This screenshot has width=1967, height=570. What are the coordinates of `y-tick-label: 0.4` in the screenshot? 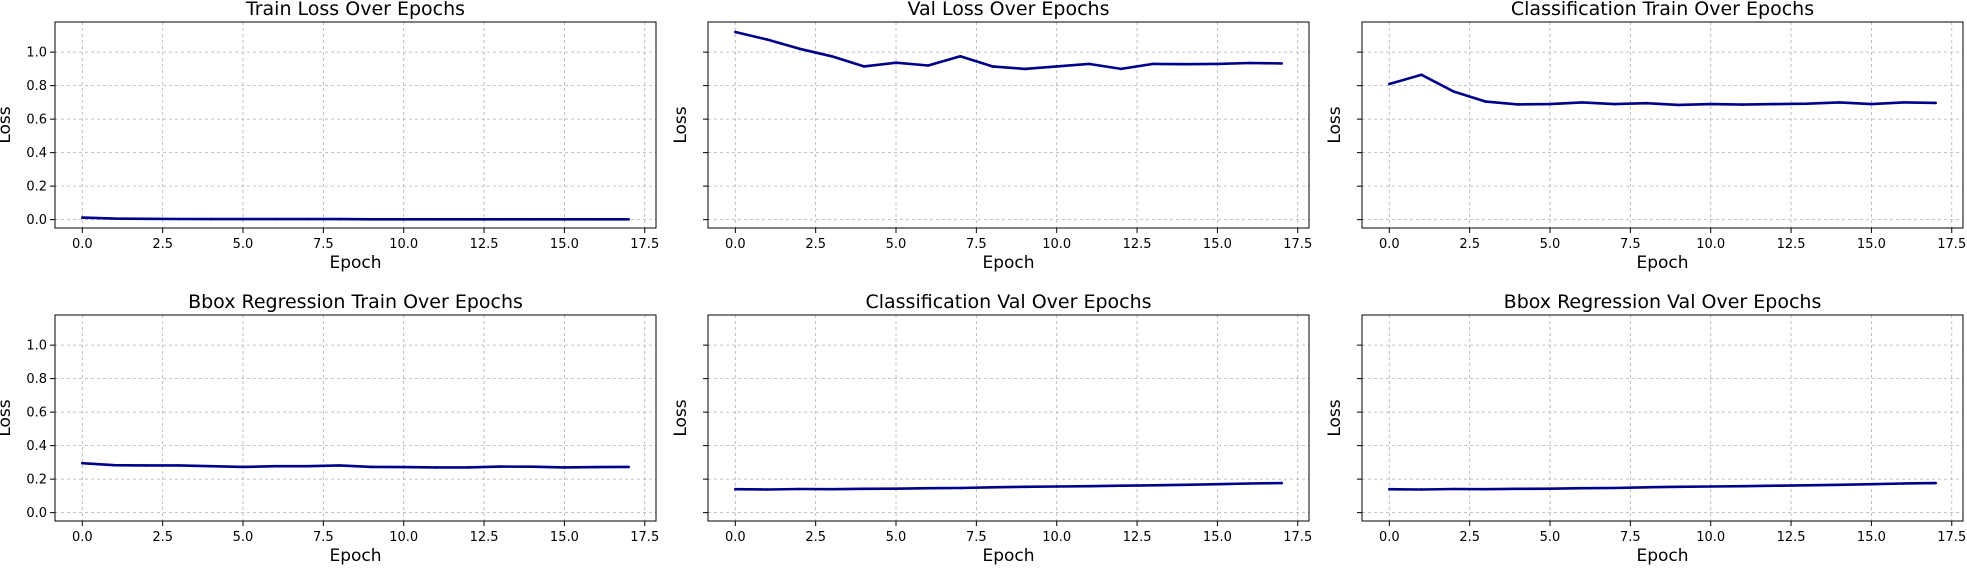 It's located at (36, 446).